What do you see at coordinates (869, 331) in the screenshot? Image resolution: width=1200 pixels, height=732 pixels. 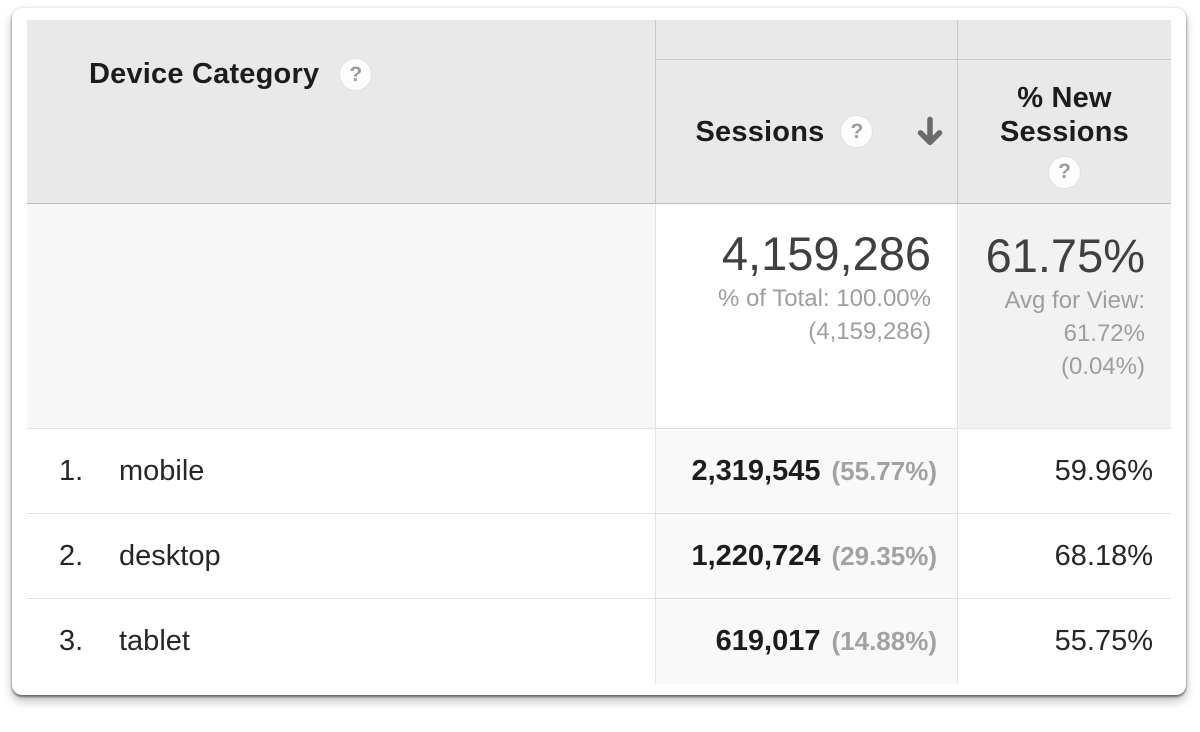 I see `sessions-total-raw: (4,159,286)` at bounding box center [869, 331].